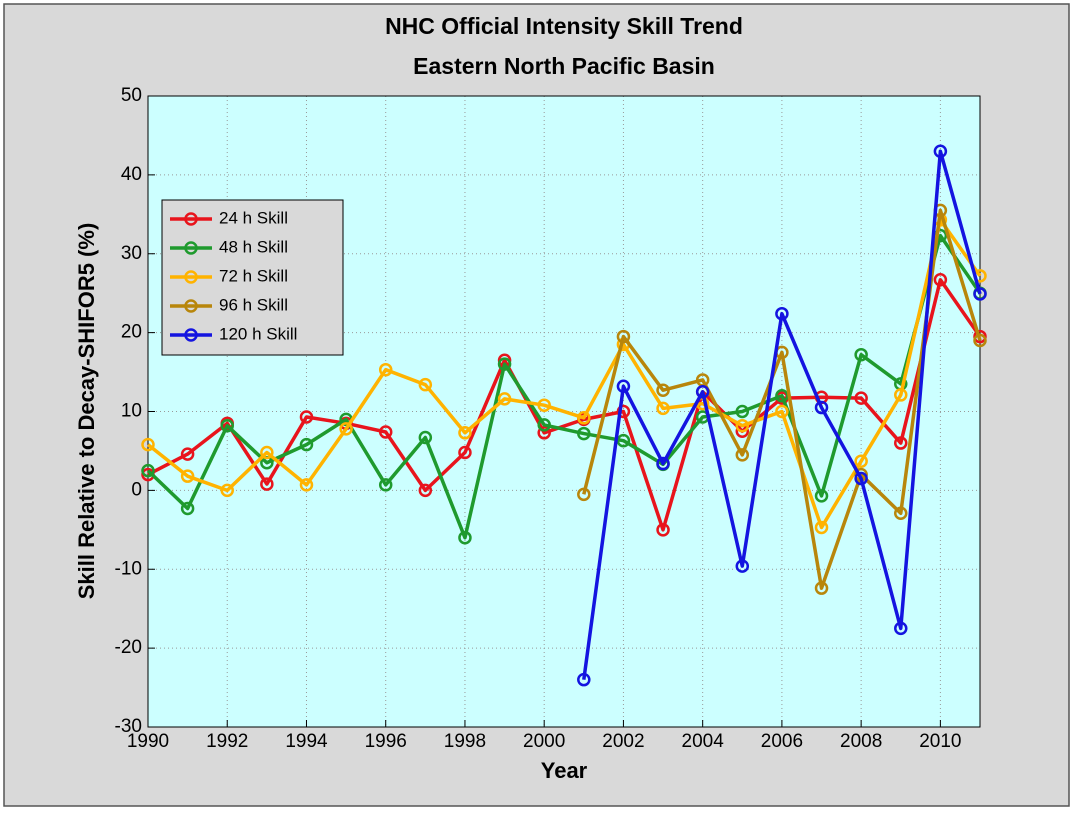  Describe the element at coordinates (253, 217) in the screenshot. I see `legend-label: 24 h Skill` at that location.